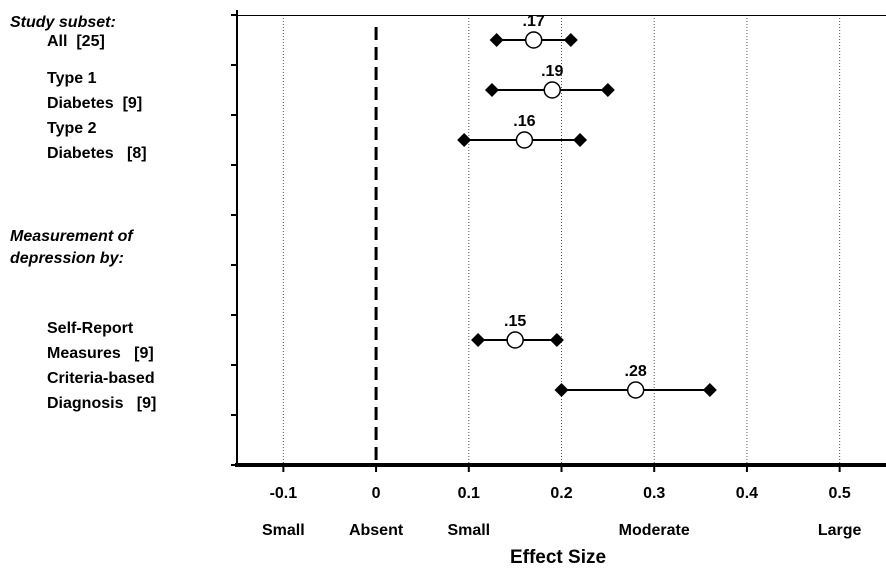  Describe the element at coordinates (468, 530) in the screenshot. I see `magnitude-label-2: Small` at that location.